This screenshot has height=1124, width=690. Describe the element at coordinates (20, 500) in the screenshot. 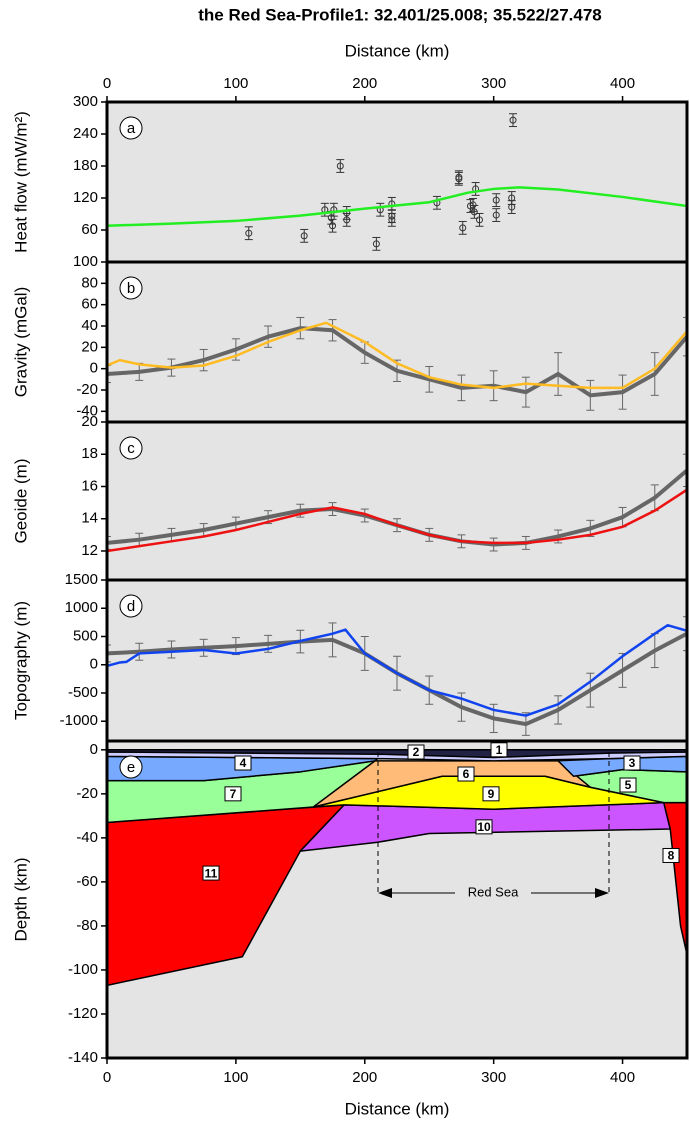

I see `y-axis-label: Geoide (m)` at that location.